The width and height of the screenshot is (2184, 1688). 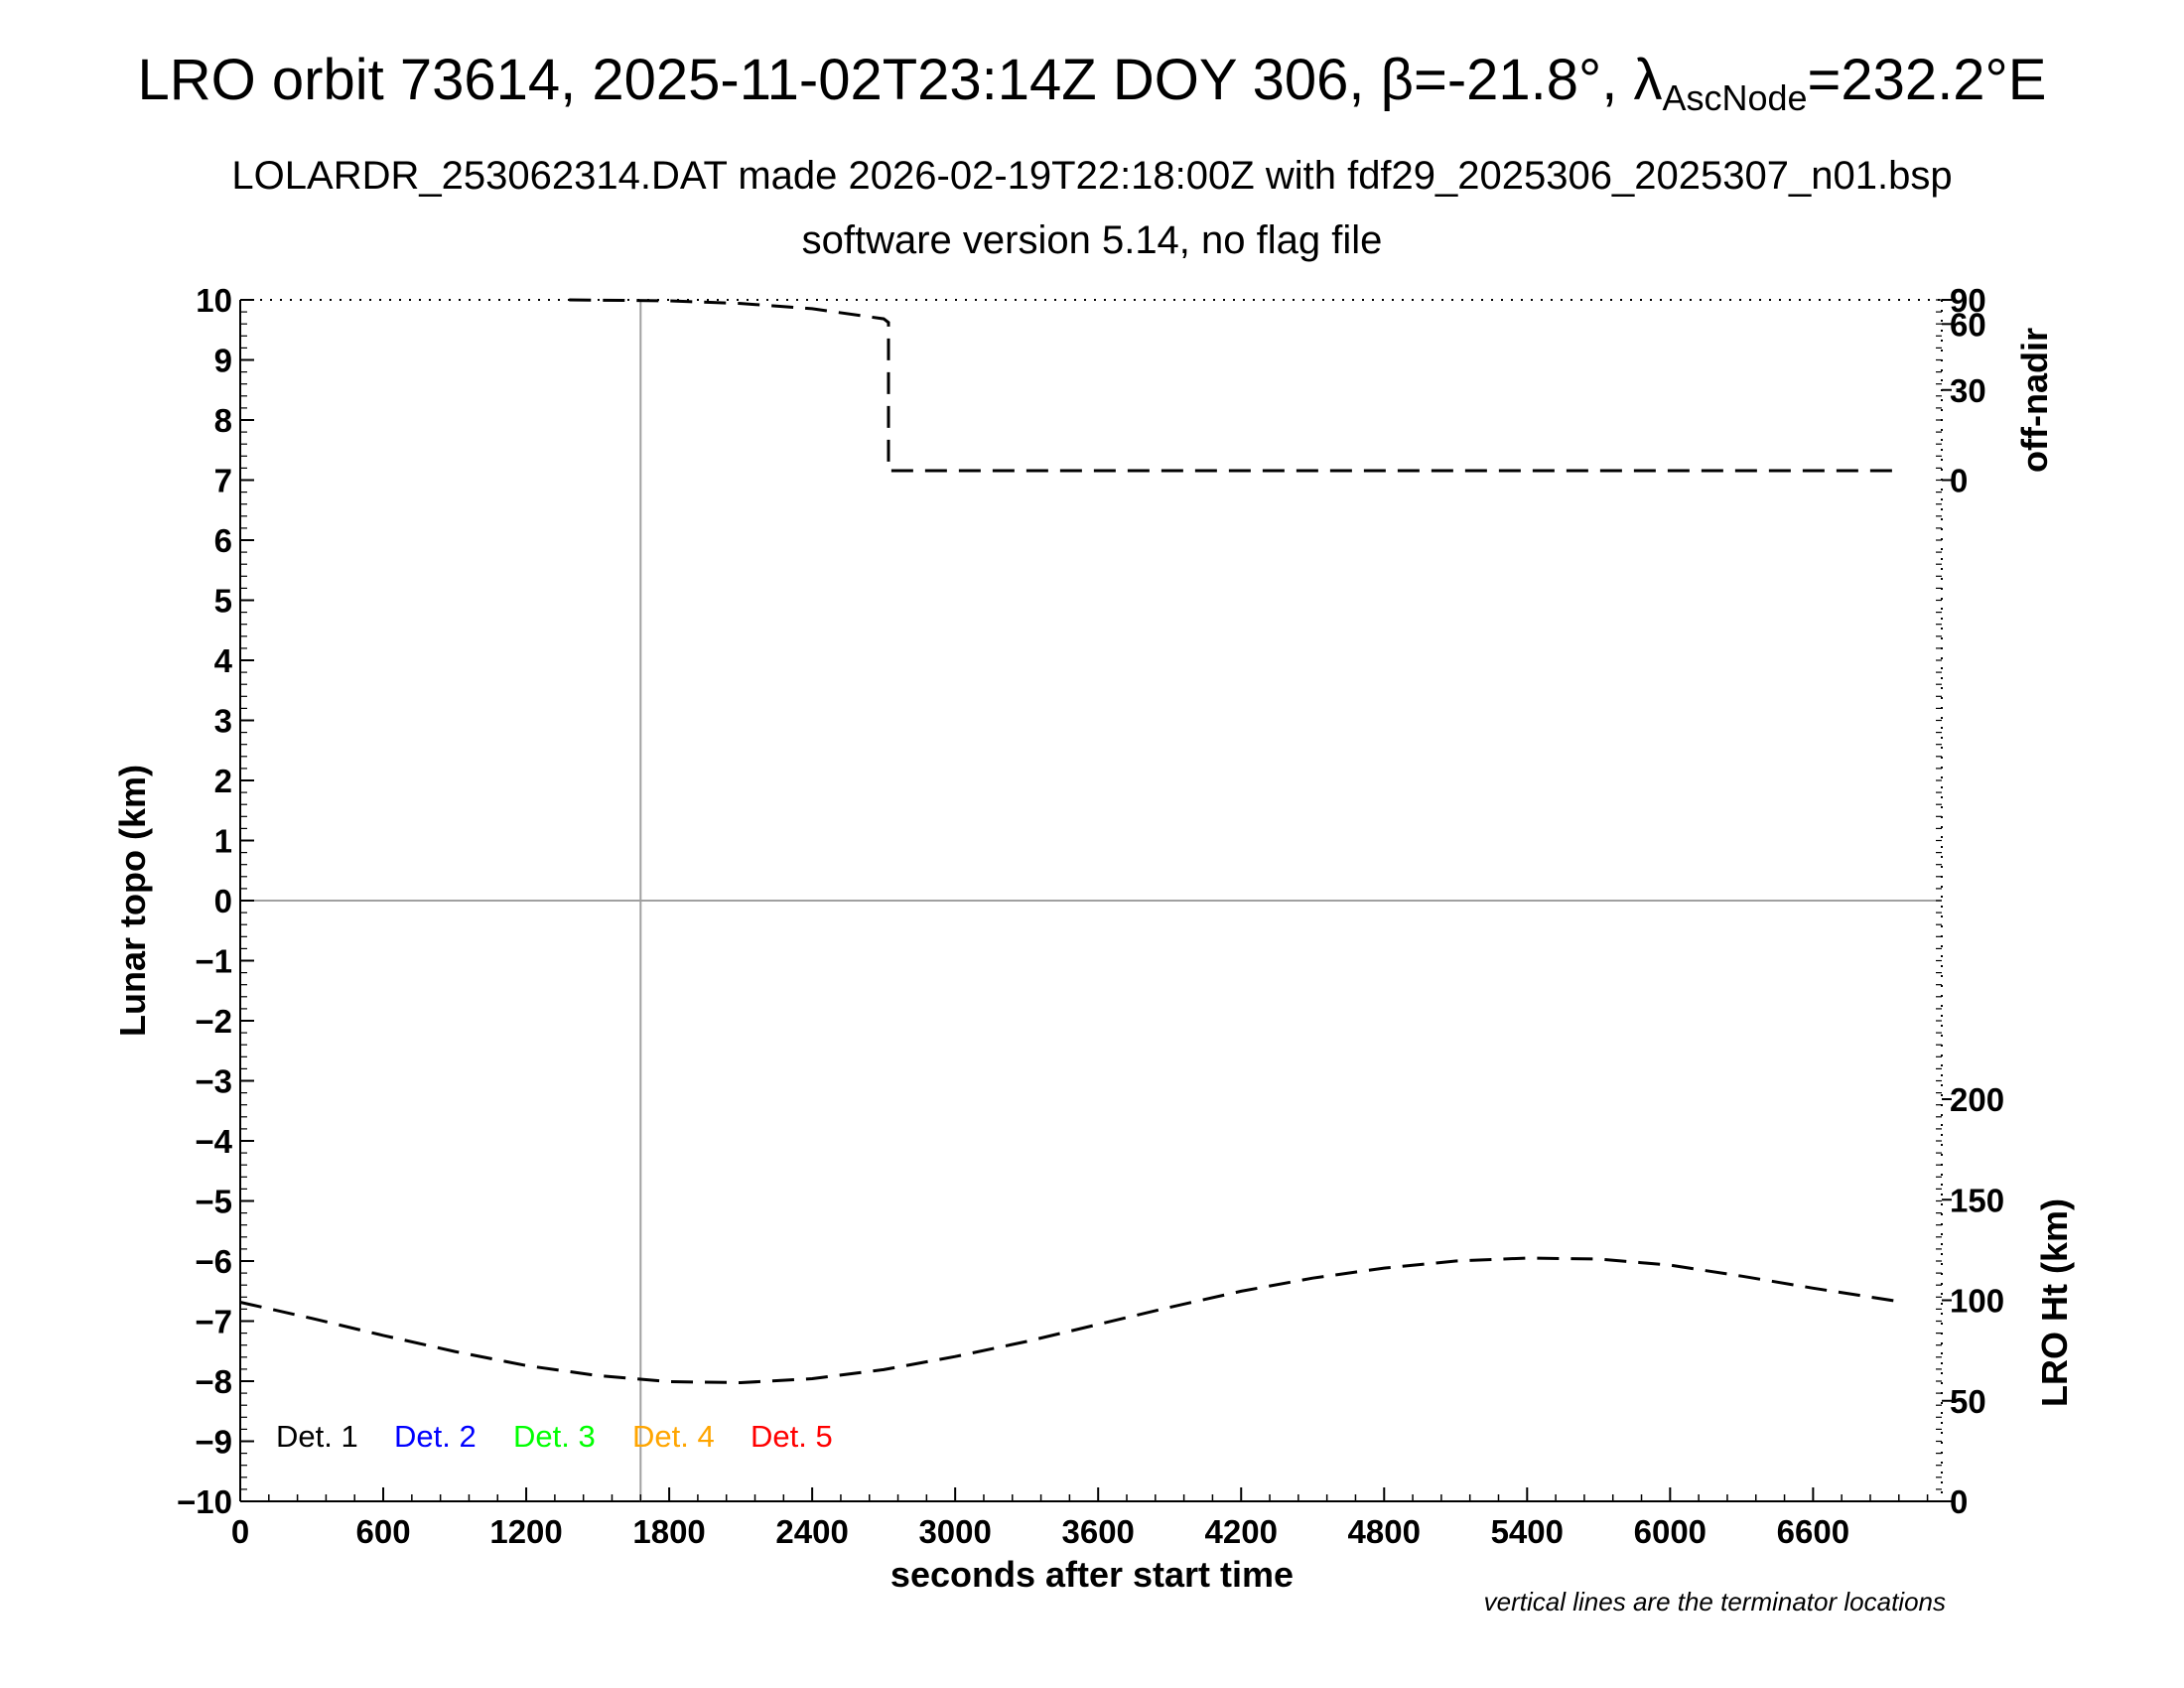 I want to click on lro-height-tick-label: 50, so click(x=1968, y=1401).